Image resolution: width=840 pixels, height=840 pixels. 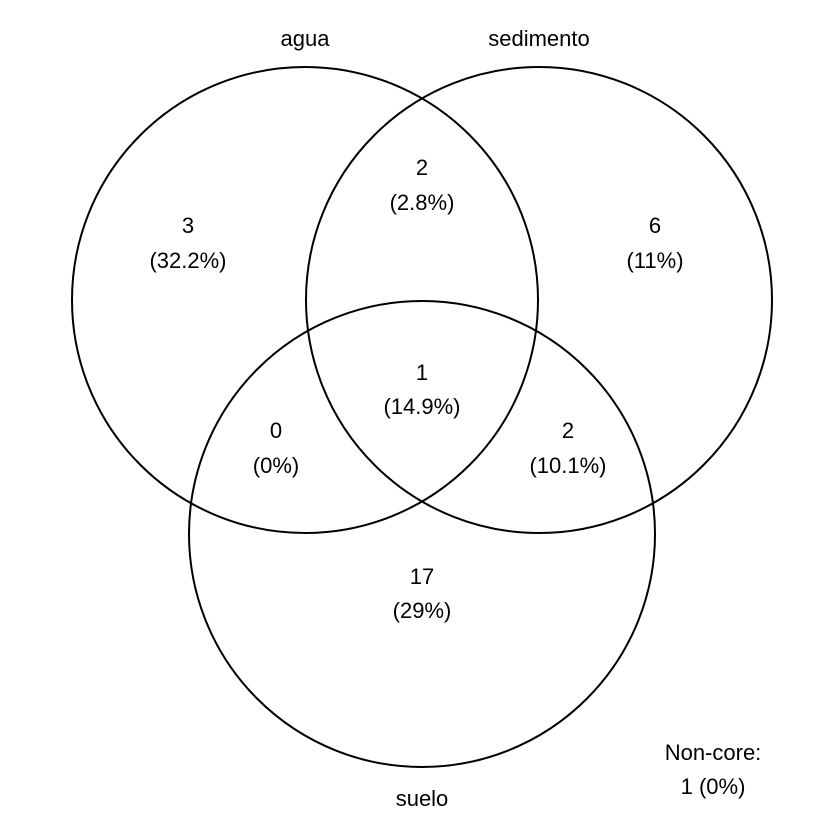 What do you see at coordinates (188, 225) in the screenshot?
I see `region-agua-only-count: 3` at bounding box center [188, 225].